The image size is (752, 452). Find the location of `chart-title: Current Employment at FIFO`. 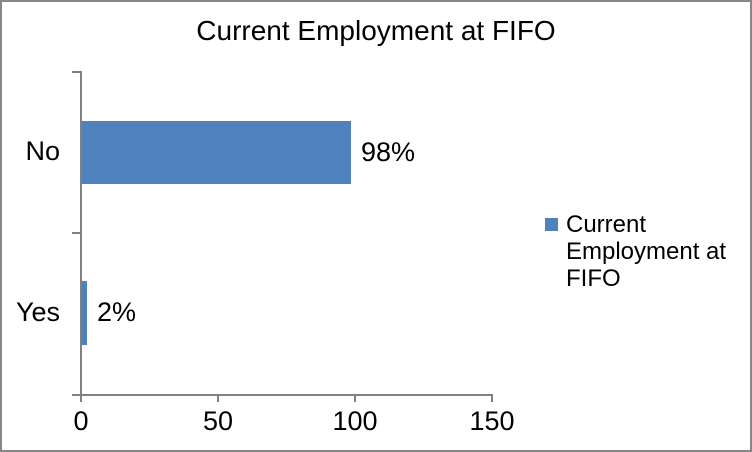

chart-title: Current Employment at FIFO is located at coordinates (376, 30).